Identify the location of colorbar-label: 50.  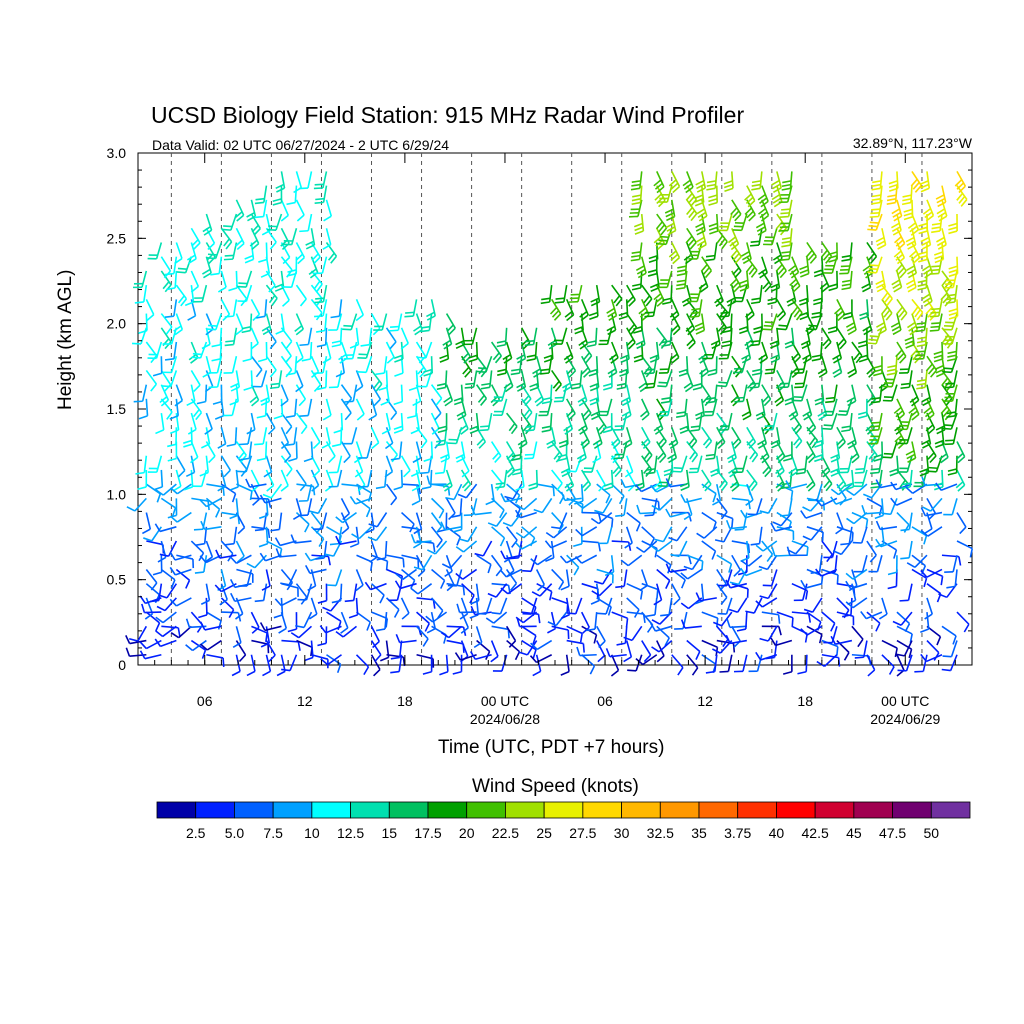
(931, 833).